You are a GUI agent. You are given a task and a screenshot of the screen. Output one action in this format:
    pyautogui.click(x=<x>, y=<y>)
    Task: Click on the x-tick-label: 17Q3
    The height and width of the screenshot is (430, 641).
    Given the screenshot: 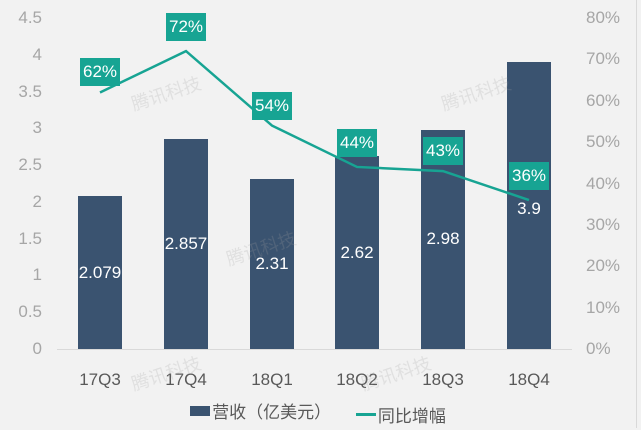 What is the action you would take?
    pyautogui.click(x=100, y=379)
    